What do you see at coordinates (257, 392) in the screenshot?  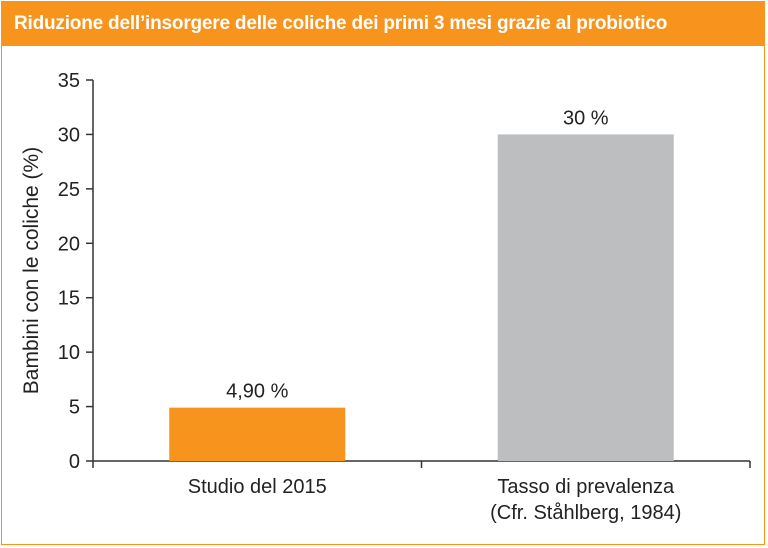 I see `data-label: 4,90 %` at bounding box center [257, 392].